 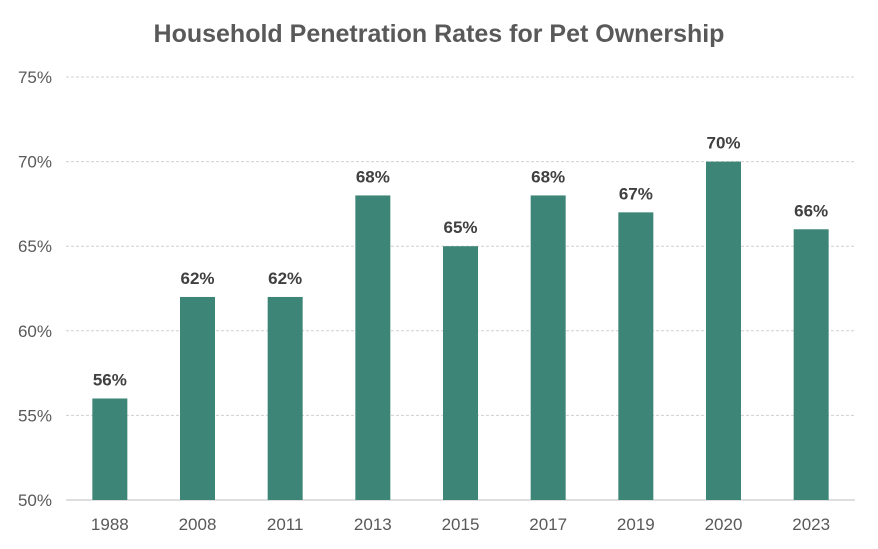 I want to click on y-axis-ticks: 50% 55% 60% 65% 70% 75%, so click(x=35, y=289).